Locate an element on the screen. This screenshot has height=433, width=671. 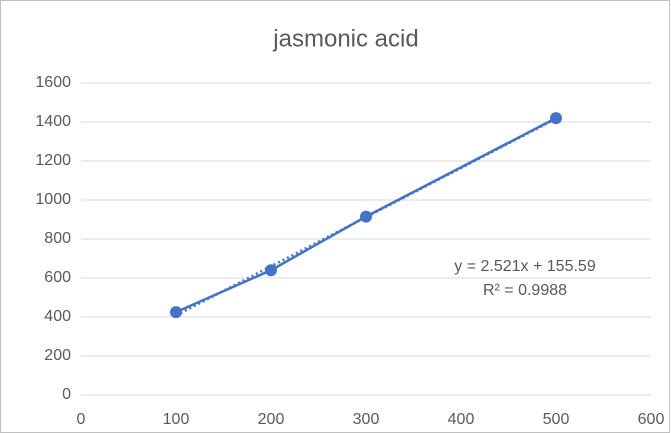
y-tick-label: 0 is located at coordinates (66, 394).